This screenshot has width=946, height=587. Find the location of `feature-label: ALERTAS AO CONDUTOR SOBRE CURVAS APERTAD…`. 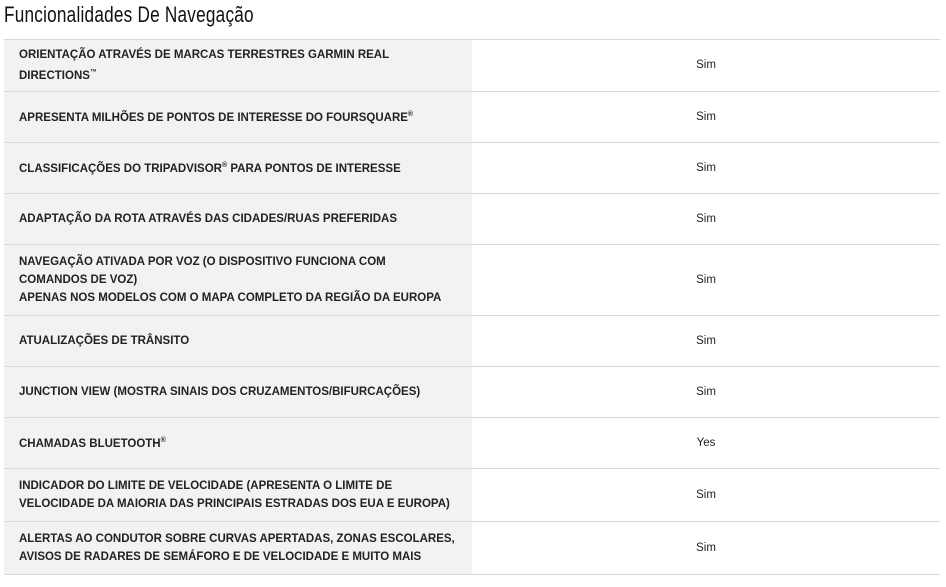

feature-label: ALERTAS AO CONDUTOR SOBRE CURVAS APERTAD… is located at coordinates (238, 548).